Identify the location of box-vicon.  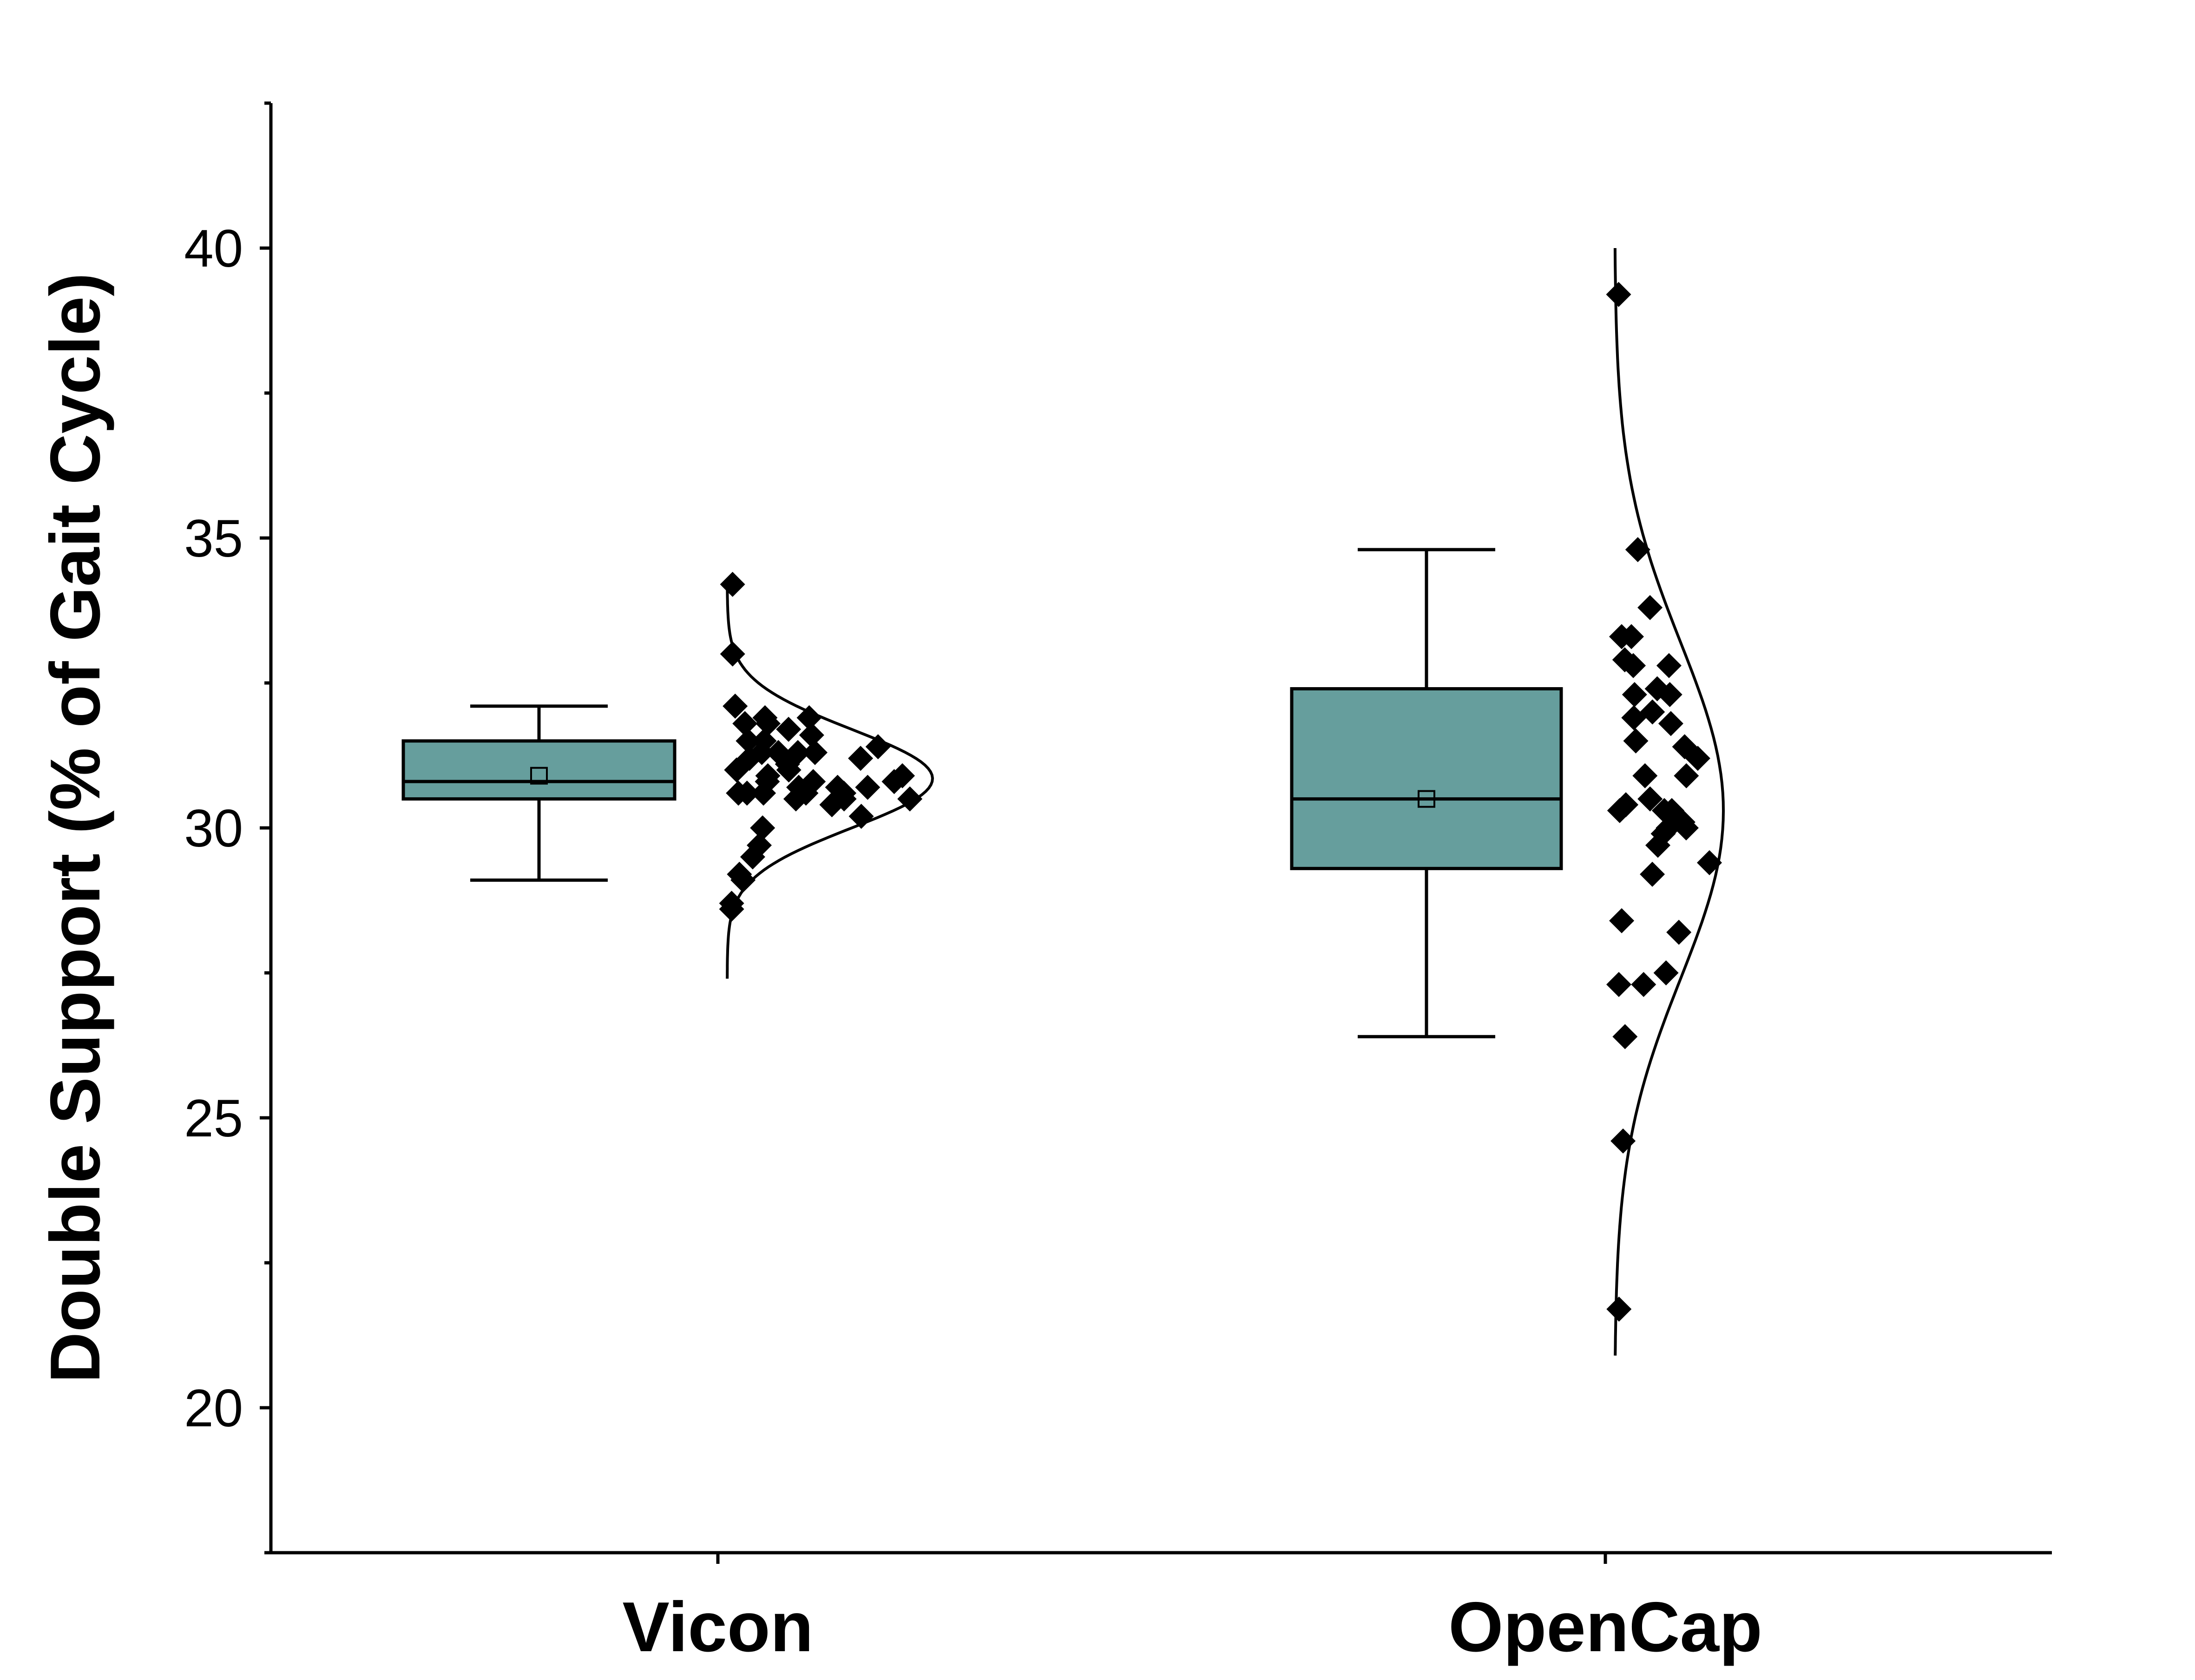
(539, 770).